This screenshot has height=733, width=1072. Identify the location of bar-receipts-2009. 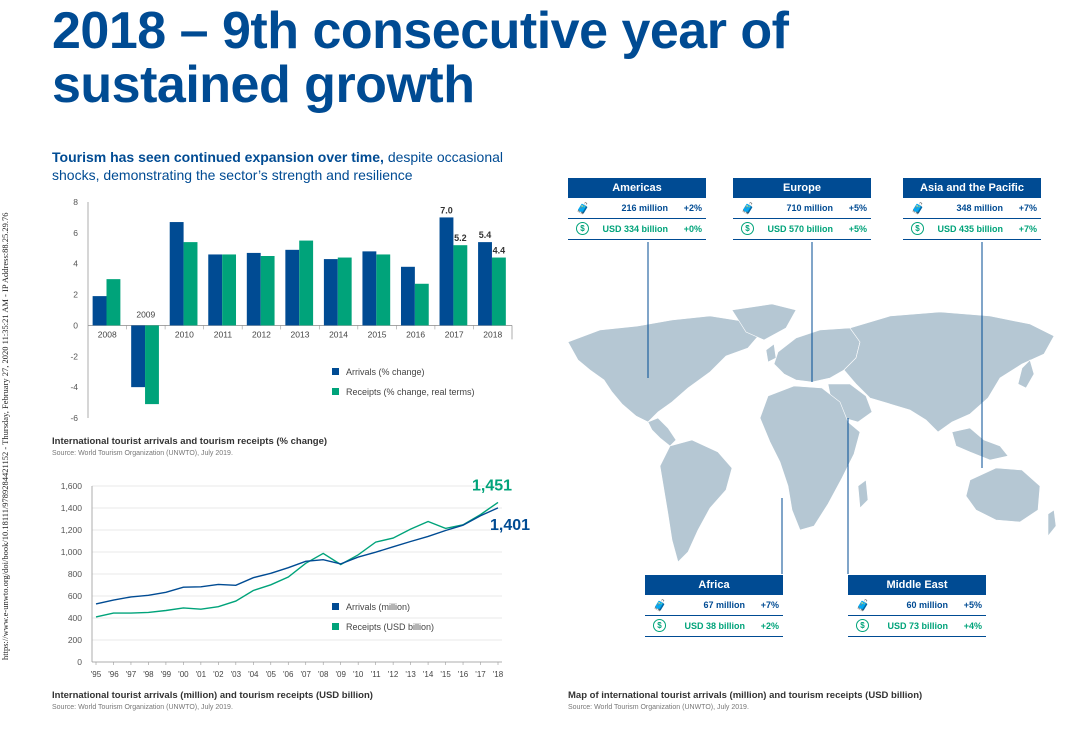
(152, 365).